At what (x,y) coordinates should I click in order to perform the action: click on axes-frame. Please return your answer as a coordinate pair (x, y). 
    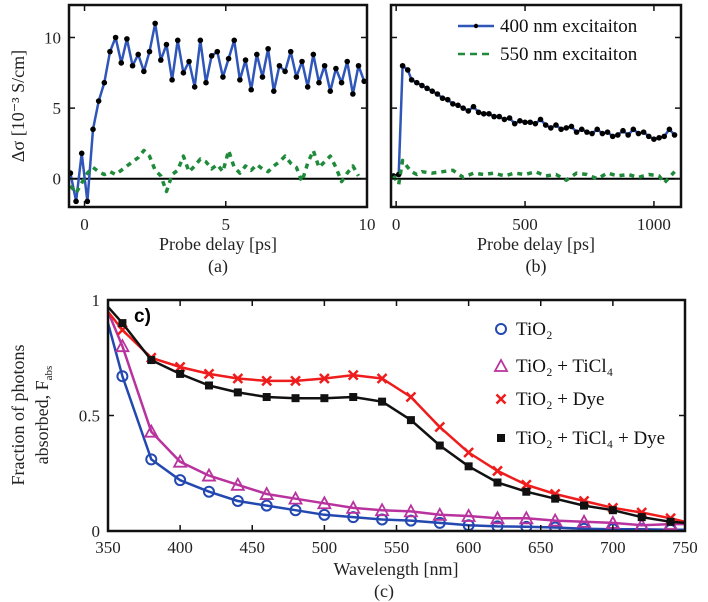
    Looking at the image, I should click on (218, 106).